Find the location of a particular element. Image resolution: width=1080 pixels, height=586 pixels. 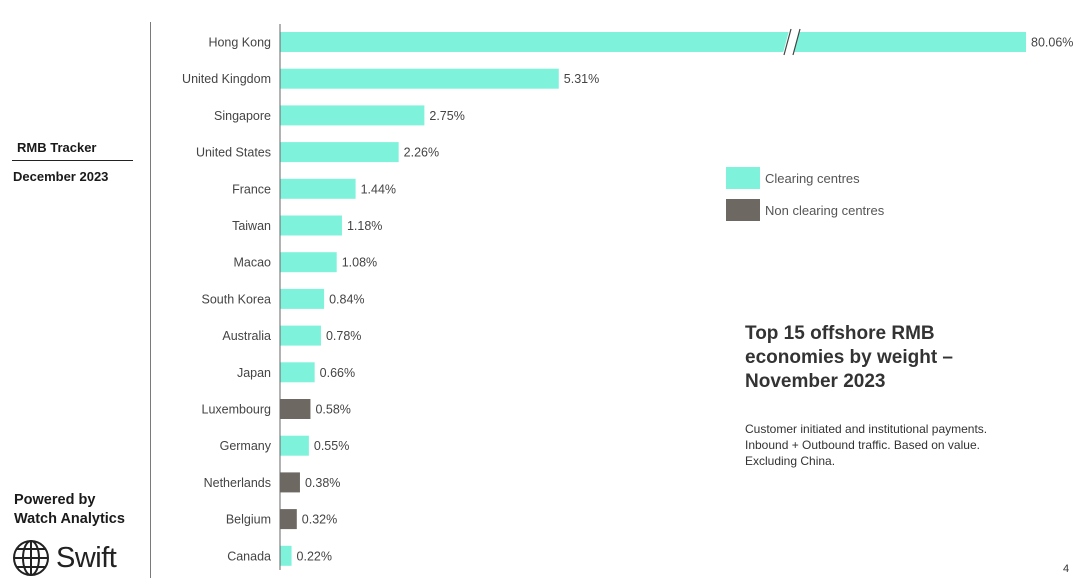

bar-netherlands is located at coordinates (290, 482).